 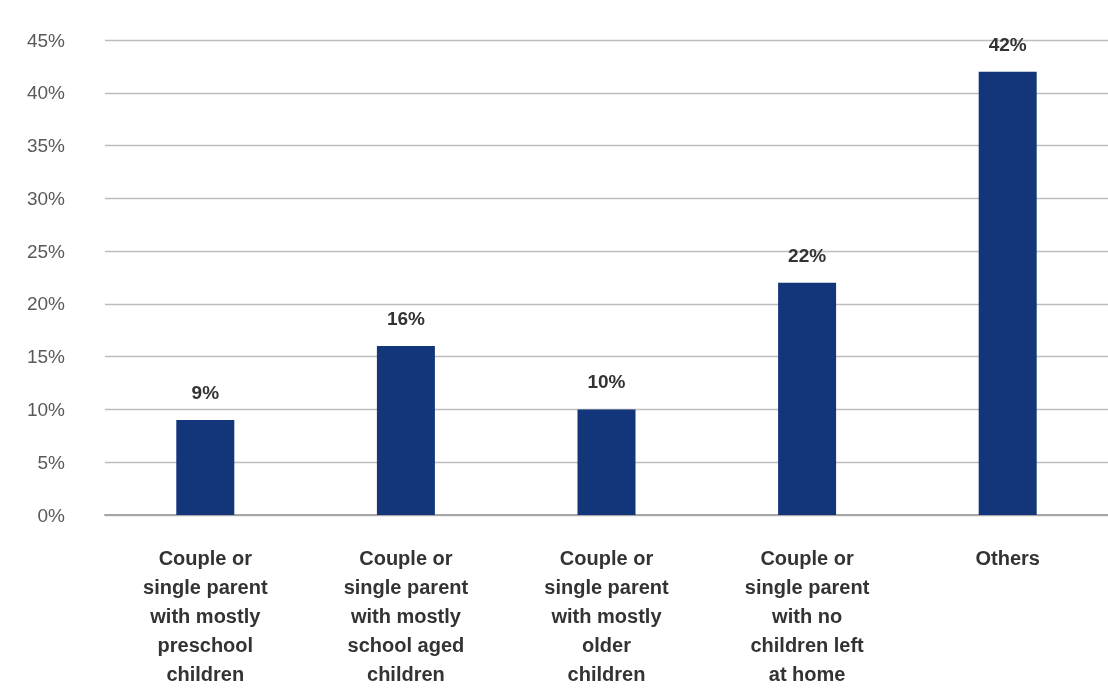 What do you see at coordinates (51, 515) in the screenshot?
I see `y-tick-label: 0%` at bounding box center [51, 515].